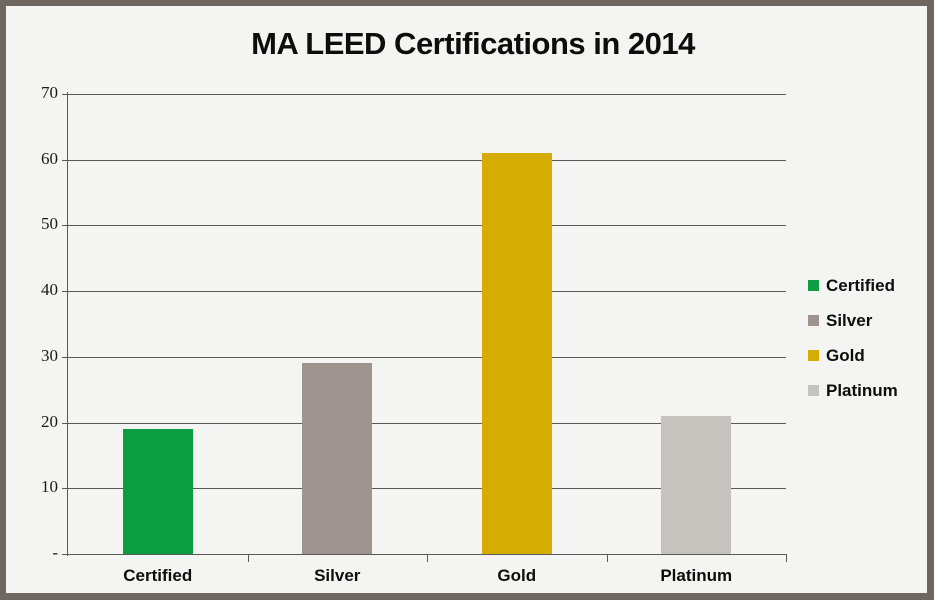 Image resolution: width=934 pixels, height=600 pixels. What do you see at coordinates (49, 355) in the screenshot?
I see `y-tick-label: 30` at bounding box center [49, 355].